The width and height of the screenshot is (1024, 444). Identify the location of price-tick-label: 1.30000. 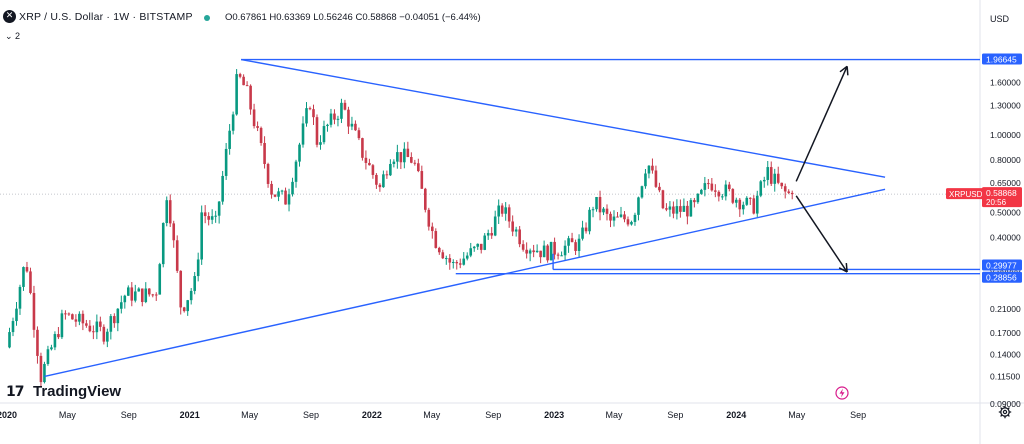
(1005, 106).